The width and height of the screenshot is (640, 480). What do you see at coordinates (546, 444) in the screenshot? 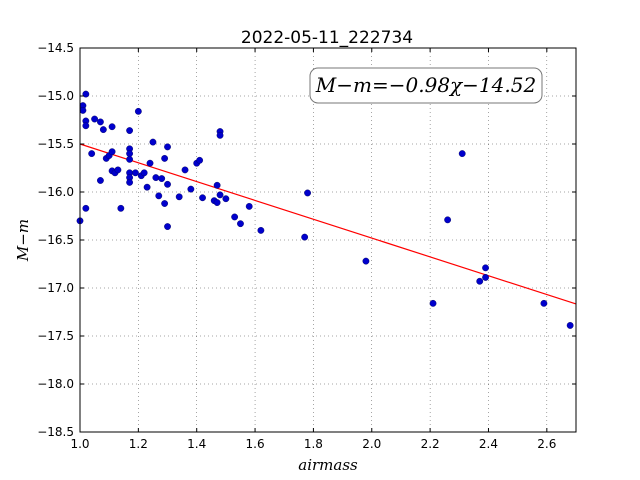
I see `x-tick-label: 2.6` at bounding box center [546, 444].